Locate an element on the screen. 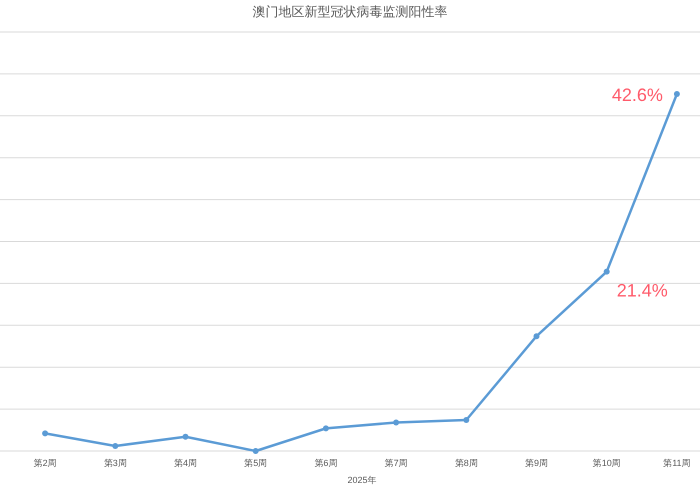 The height and width of the screenshot is (490, 700). x-tick-label: 第10周 is located at coordinates (606, 463).